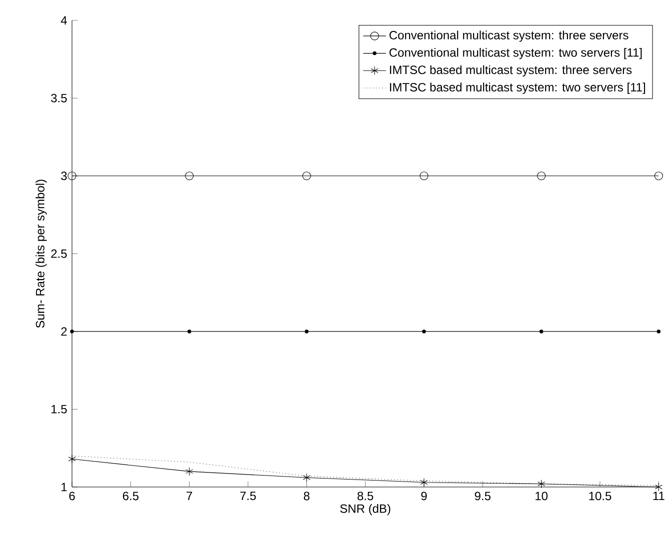  I want to click on x-tick-label: 7, so click(189, 496).